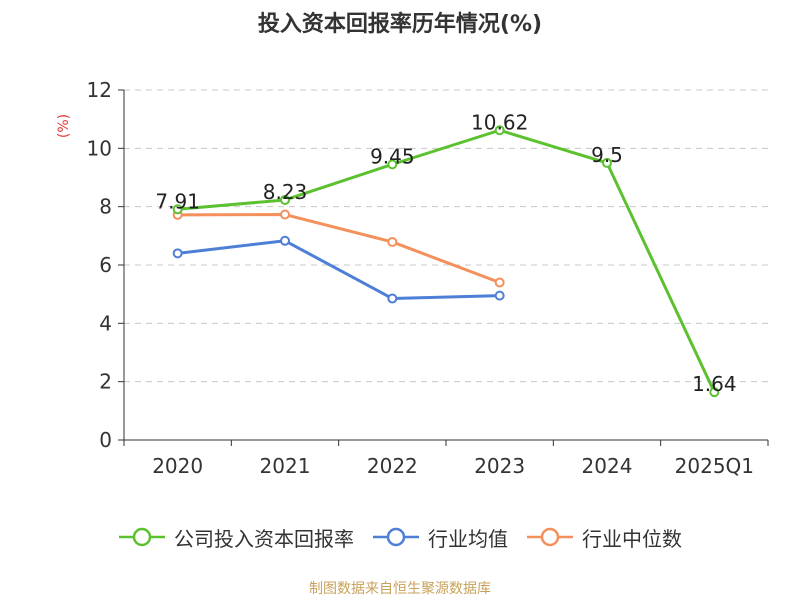 The image size is (800, 600). I want to click on data-label: 8.23, so click(285, 192).